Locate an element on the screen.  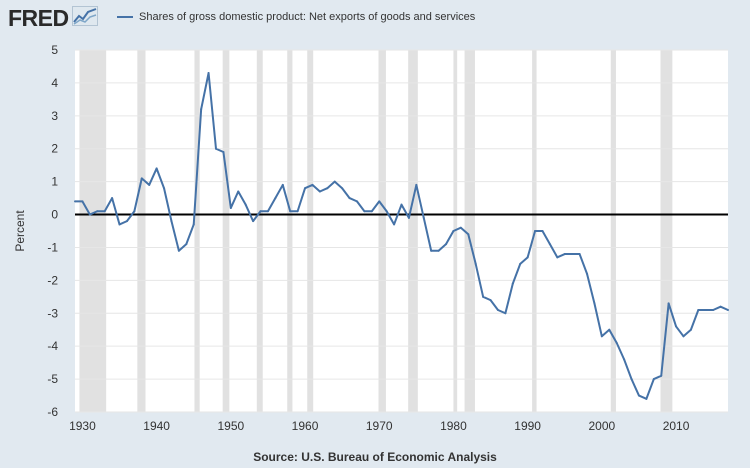
x-tick-label: 1970 is located at coordinates (379, 426).